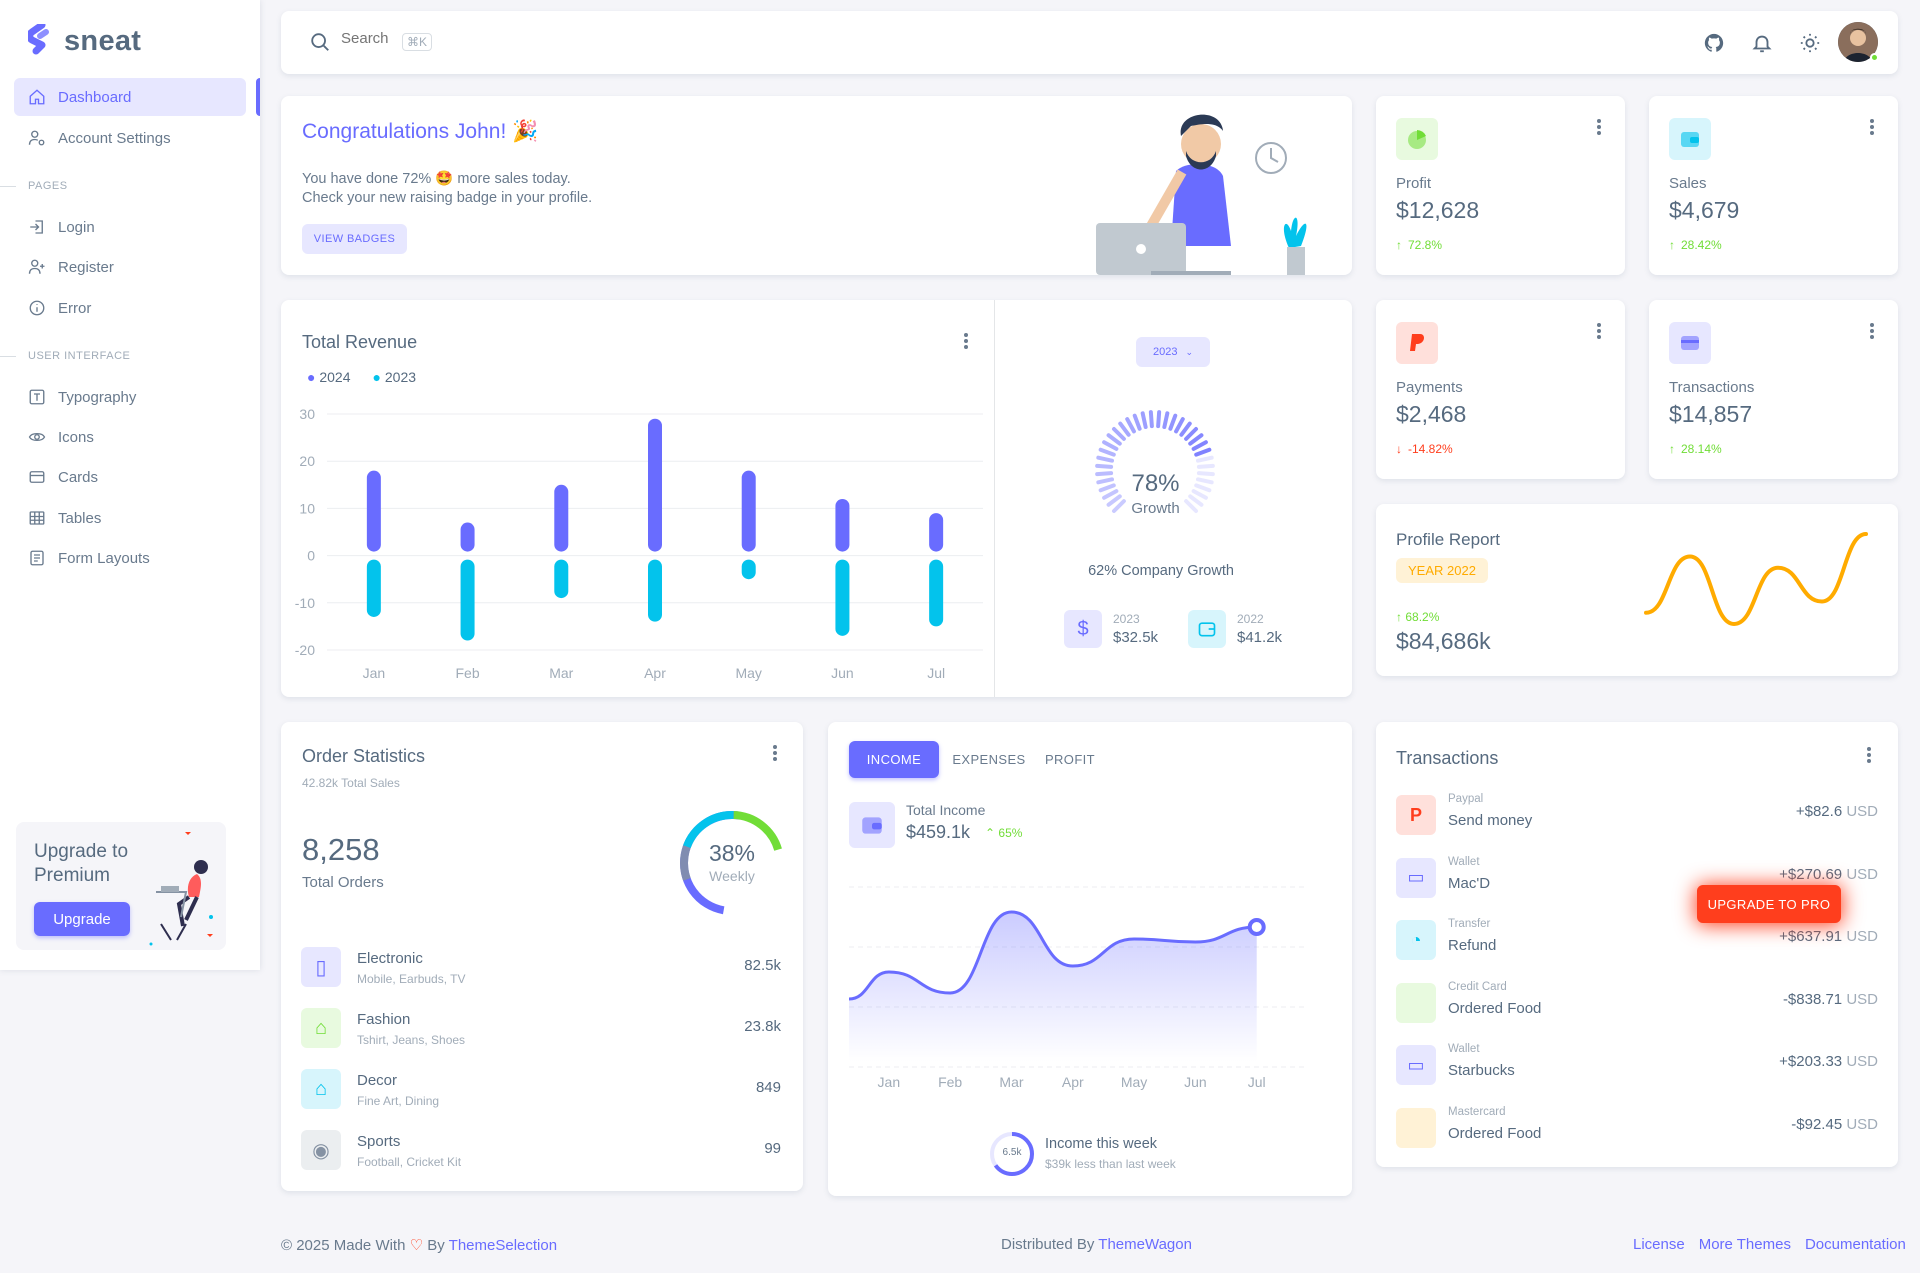  I want to click on category-value: 82.5k, so click(762, 965).